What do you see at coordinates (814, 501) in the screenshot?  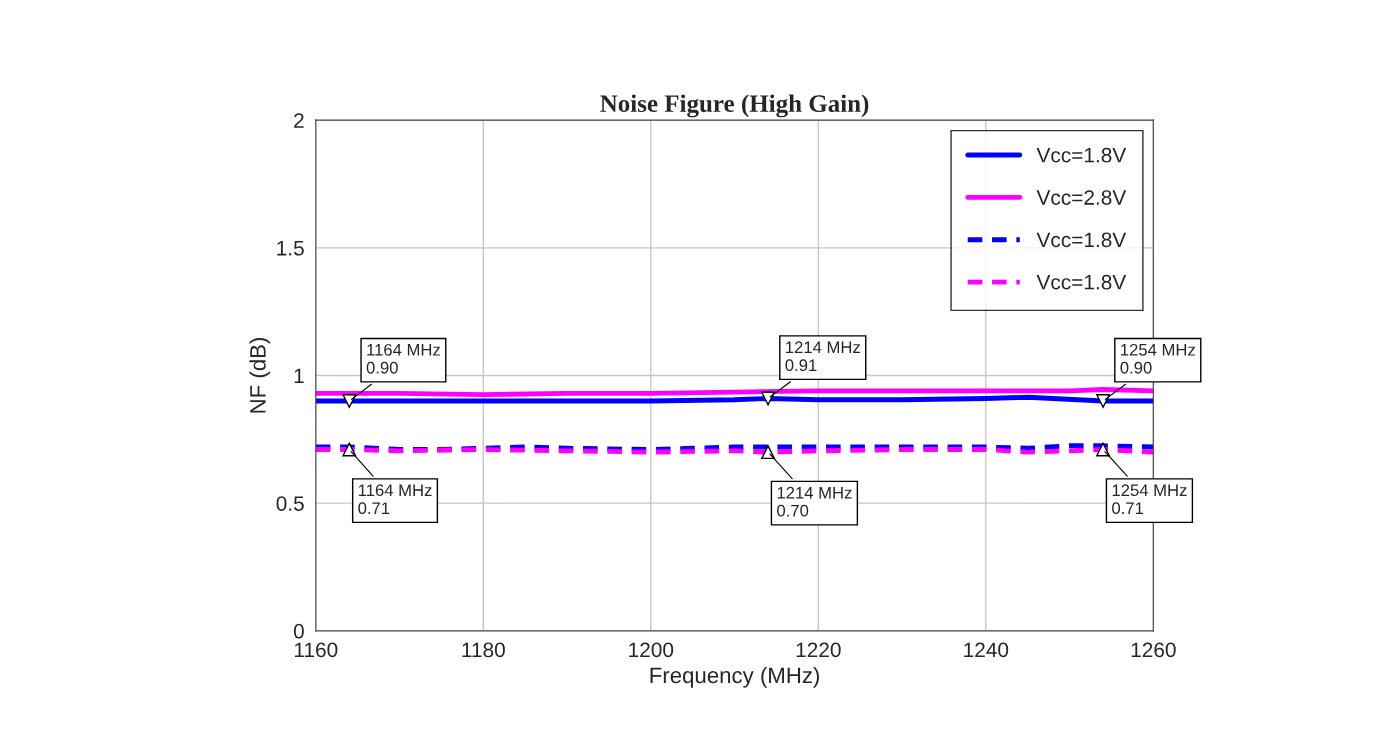 I see `annotation: 1214 MHz 0.70` at bounding box center [814, 501].